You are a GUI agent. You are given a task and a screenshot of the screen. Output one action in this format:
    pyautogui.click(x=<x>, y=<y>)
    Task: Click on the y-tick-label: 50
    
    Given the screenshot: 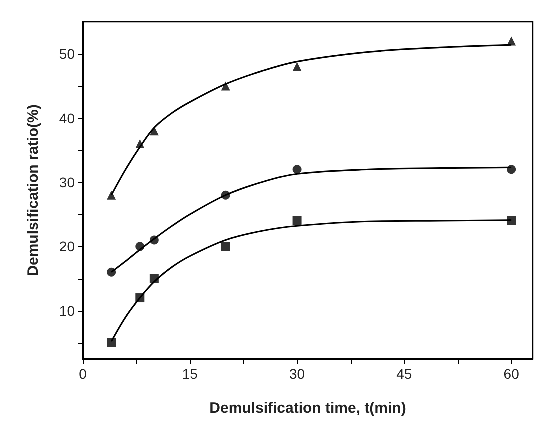 What is the action you would take?
    pyautogui.click(x=67, y=54)
    